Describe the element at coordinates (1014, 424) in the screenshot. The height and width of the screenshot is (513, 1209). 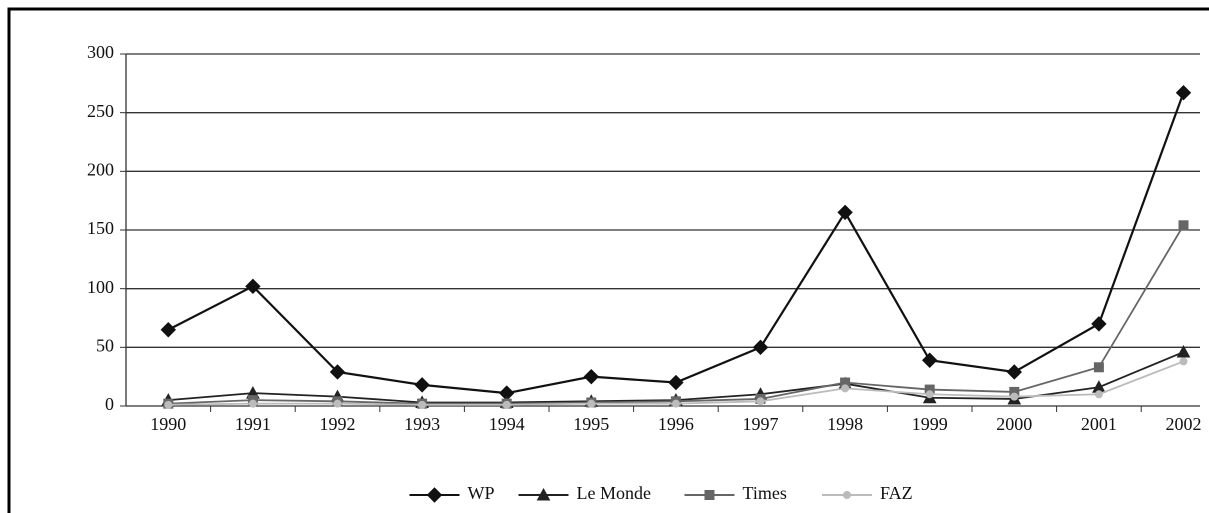
I see `x-tick-label: 2000` at that location.